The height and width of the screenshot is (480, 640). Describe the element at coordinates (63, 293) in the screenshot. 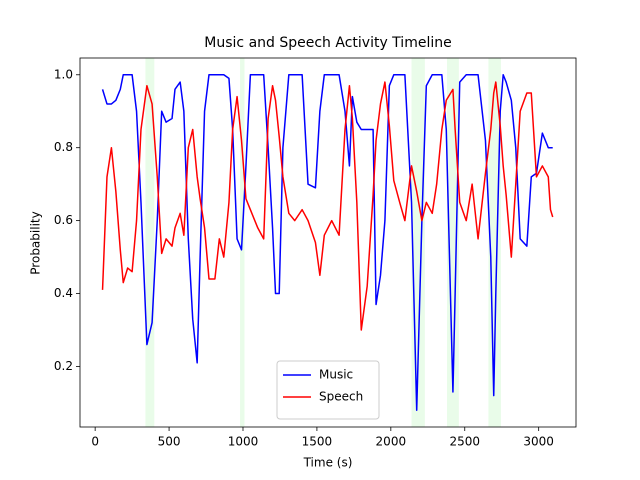

I see `y-tick-label: 0.4` at that location.